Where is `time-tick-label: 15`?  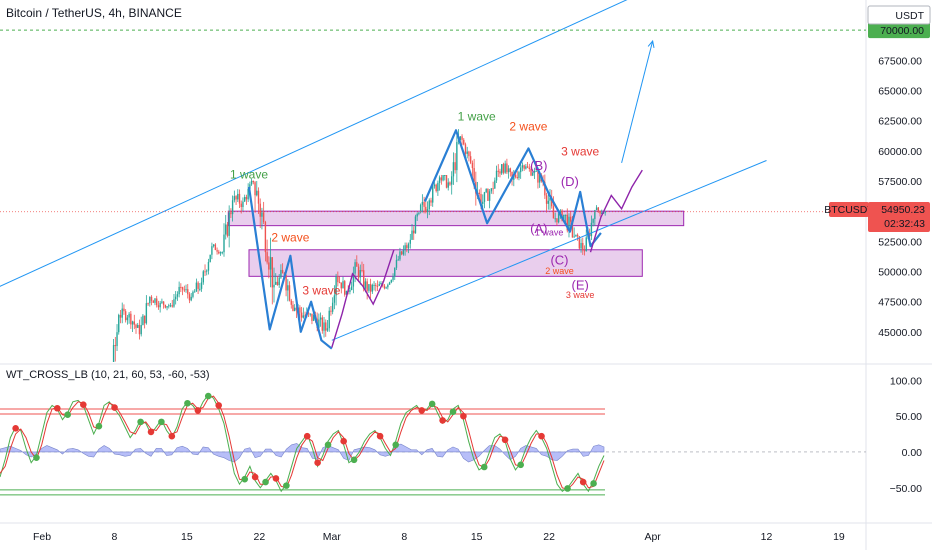
time-tick-label: 15 is located at coordinates (187, 537).